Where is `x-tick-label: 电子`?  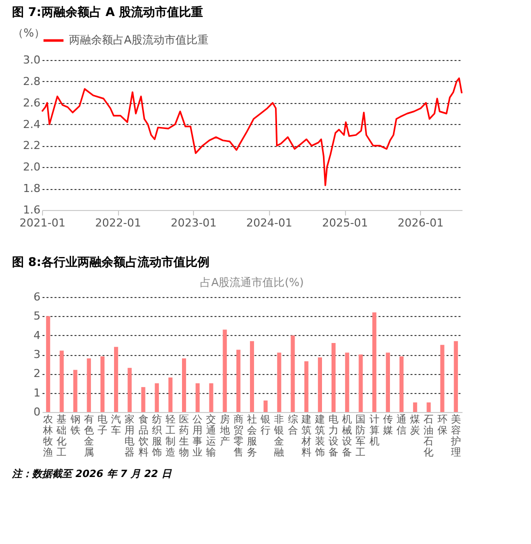
x-tick-label: 电子 is located at coordinates (102, 425).